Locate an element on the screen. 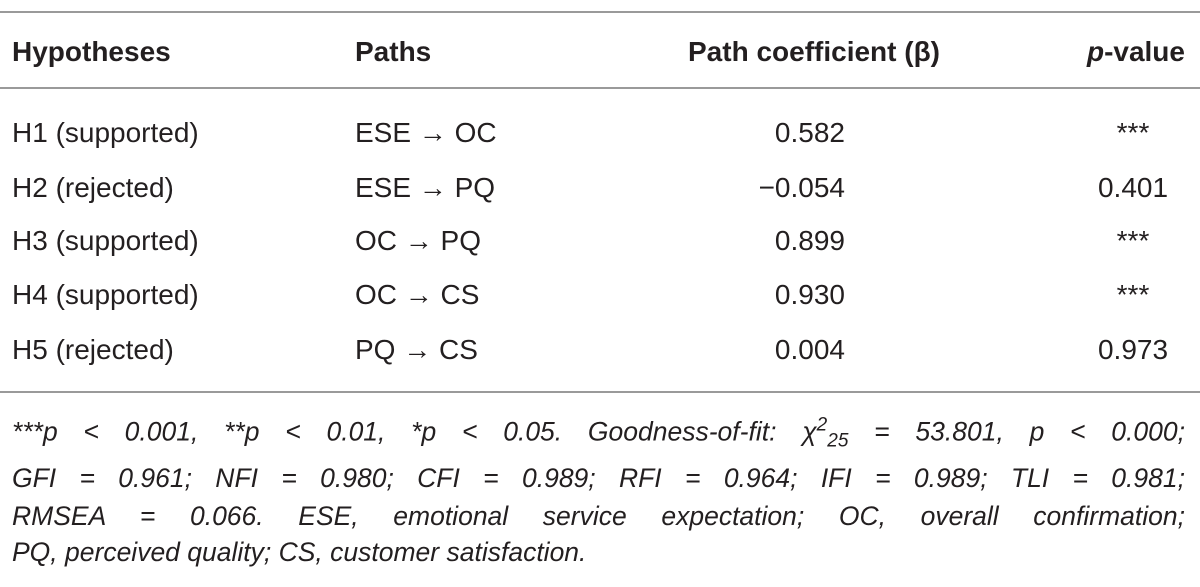  table-cell: 0.899 is located at coordinates (809, 240).